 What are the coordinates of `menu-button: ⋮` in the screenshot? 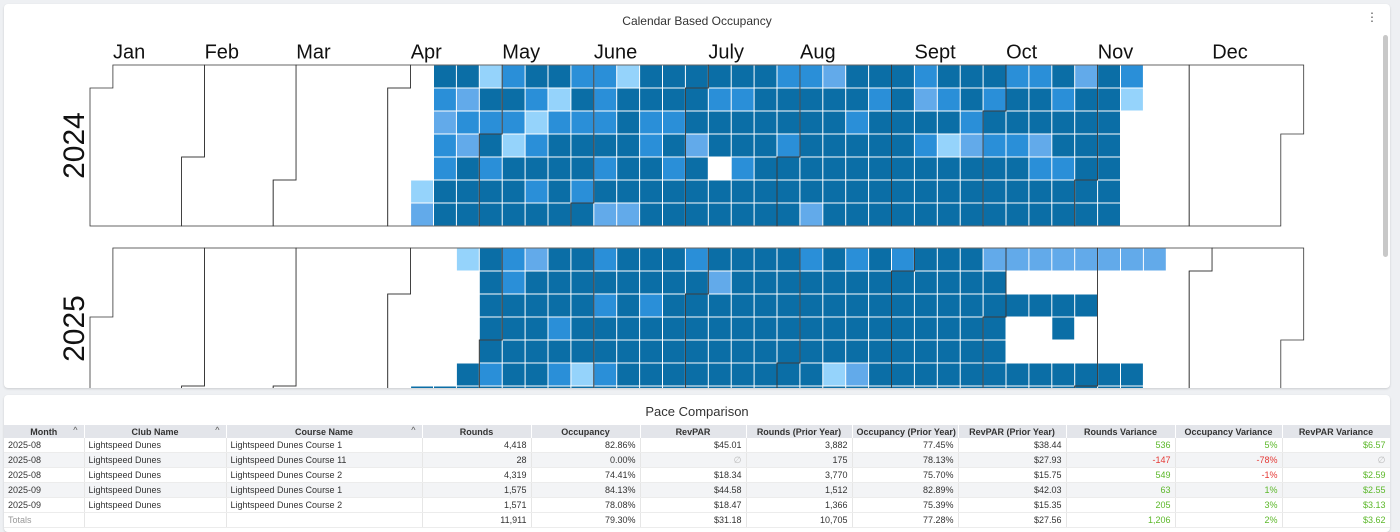 It's located at (1372, 17).